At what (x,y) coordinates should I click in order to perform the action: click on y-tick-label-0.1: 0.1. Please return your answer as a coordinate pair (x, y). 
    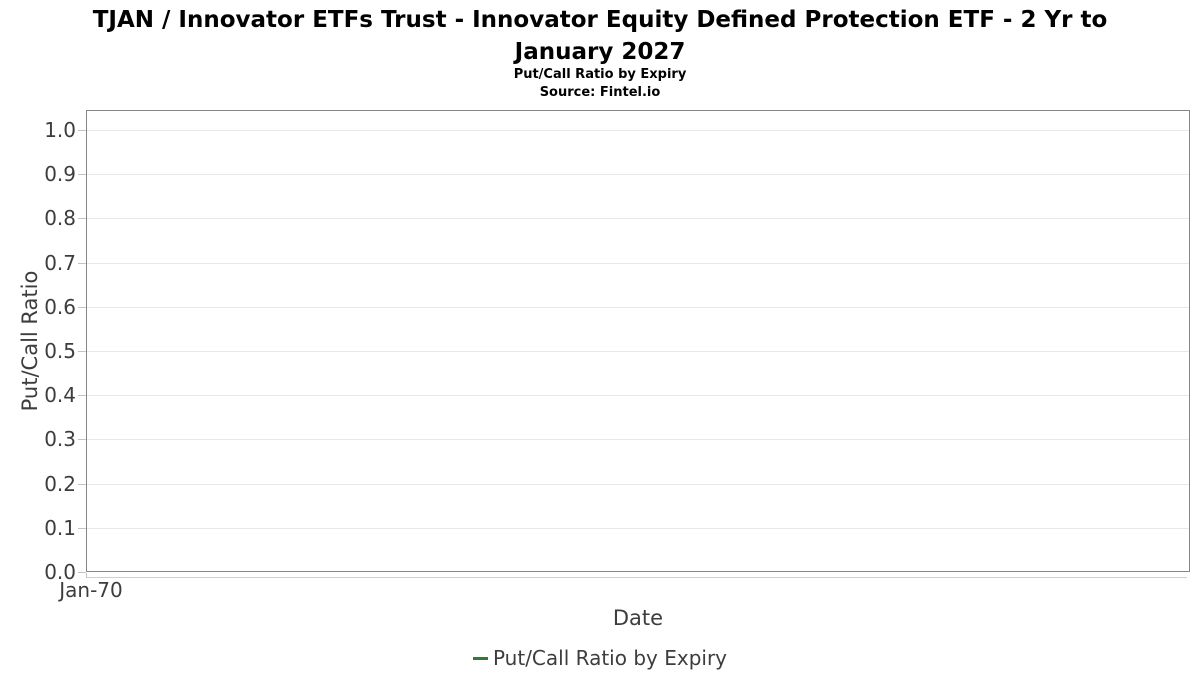
    Looking at the image, I should click on (60, 528).